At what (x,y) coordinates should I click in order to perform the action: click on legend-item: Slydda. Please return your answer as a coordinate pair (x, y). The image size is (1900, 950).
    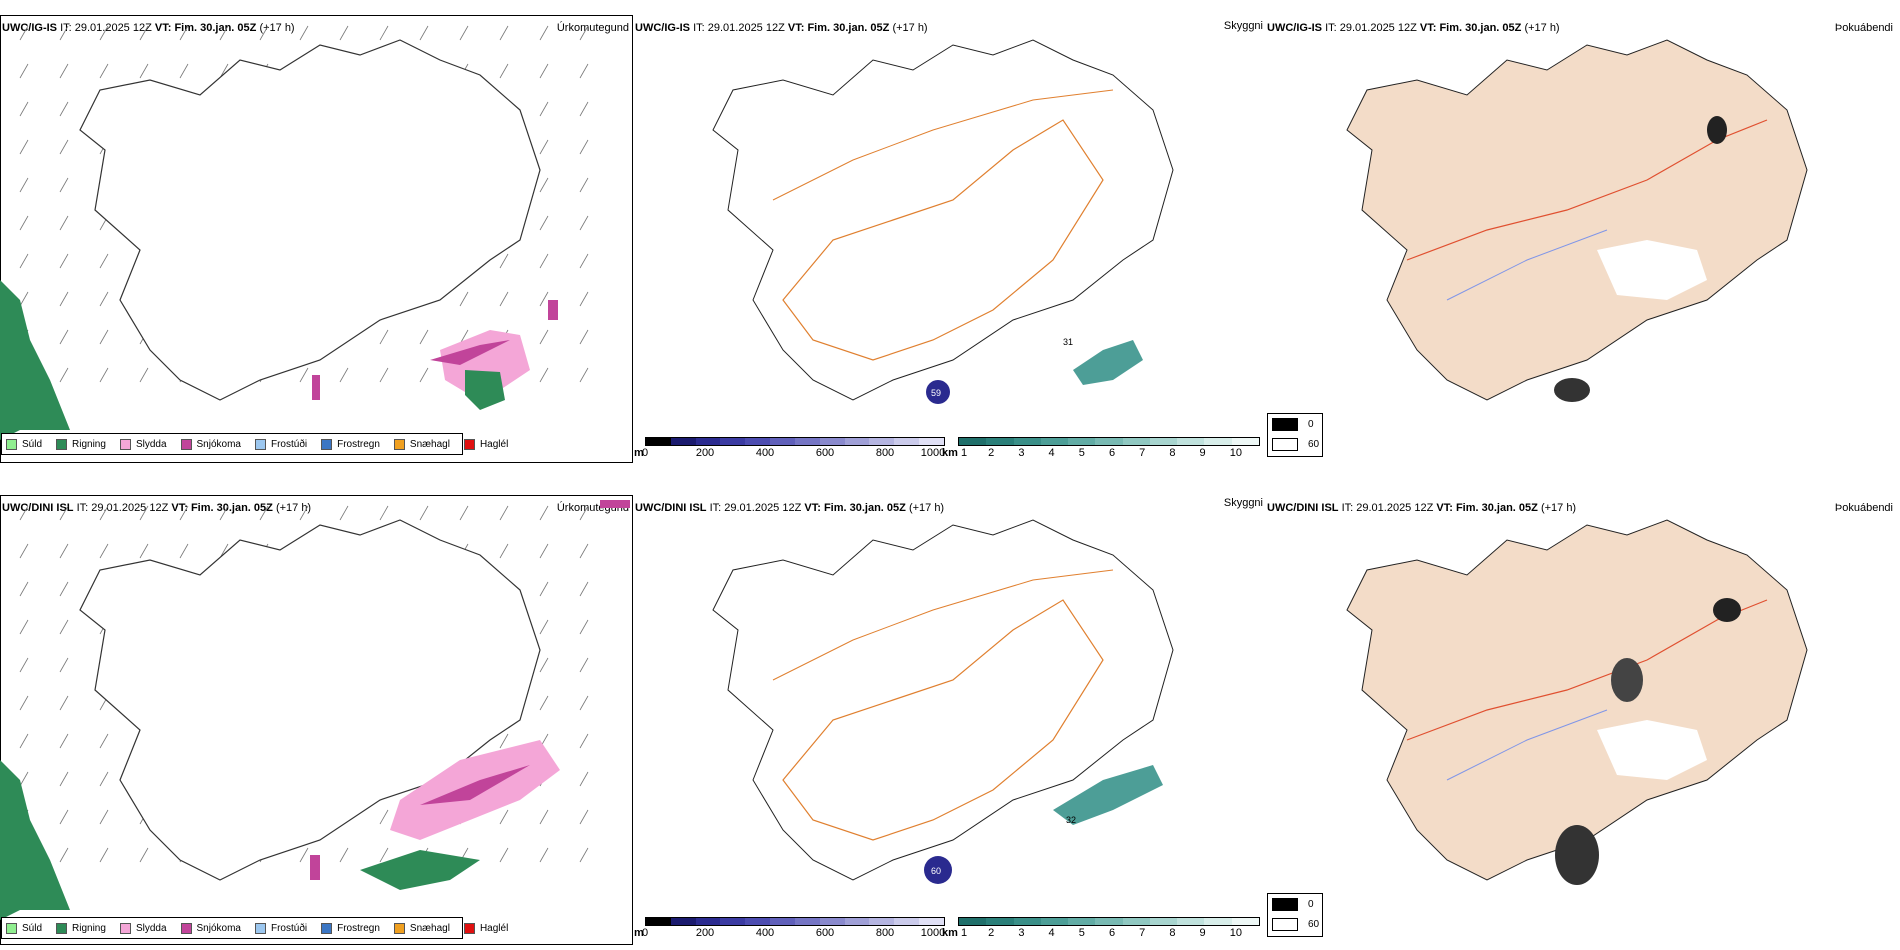
    Looking at the image, I should click on (143, 444).